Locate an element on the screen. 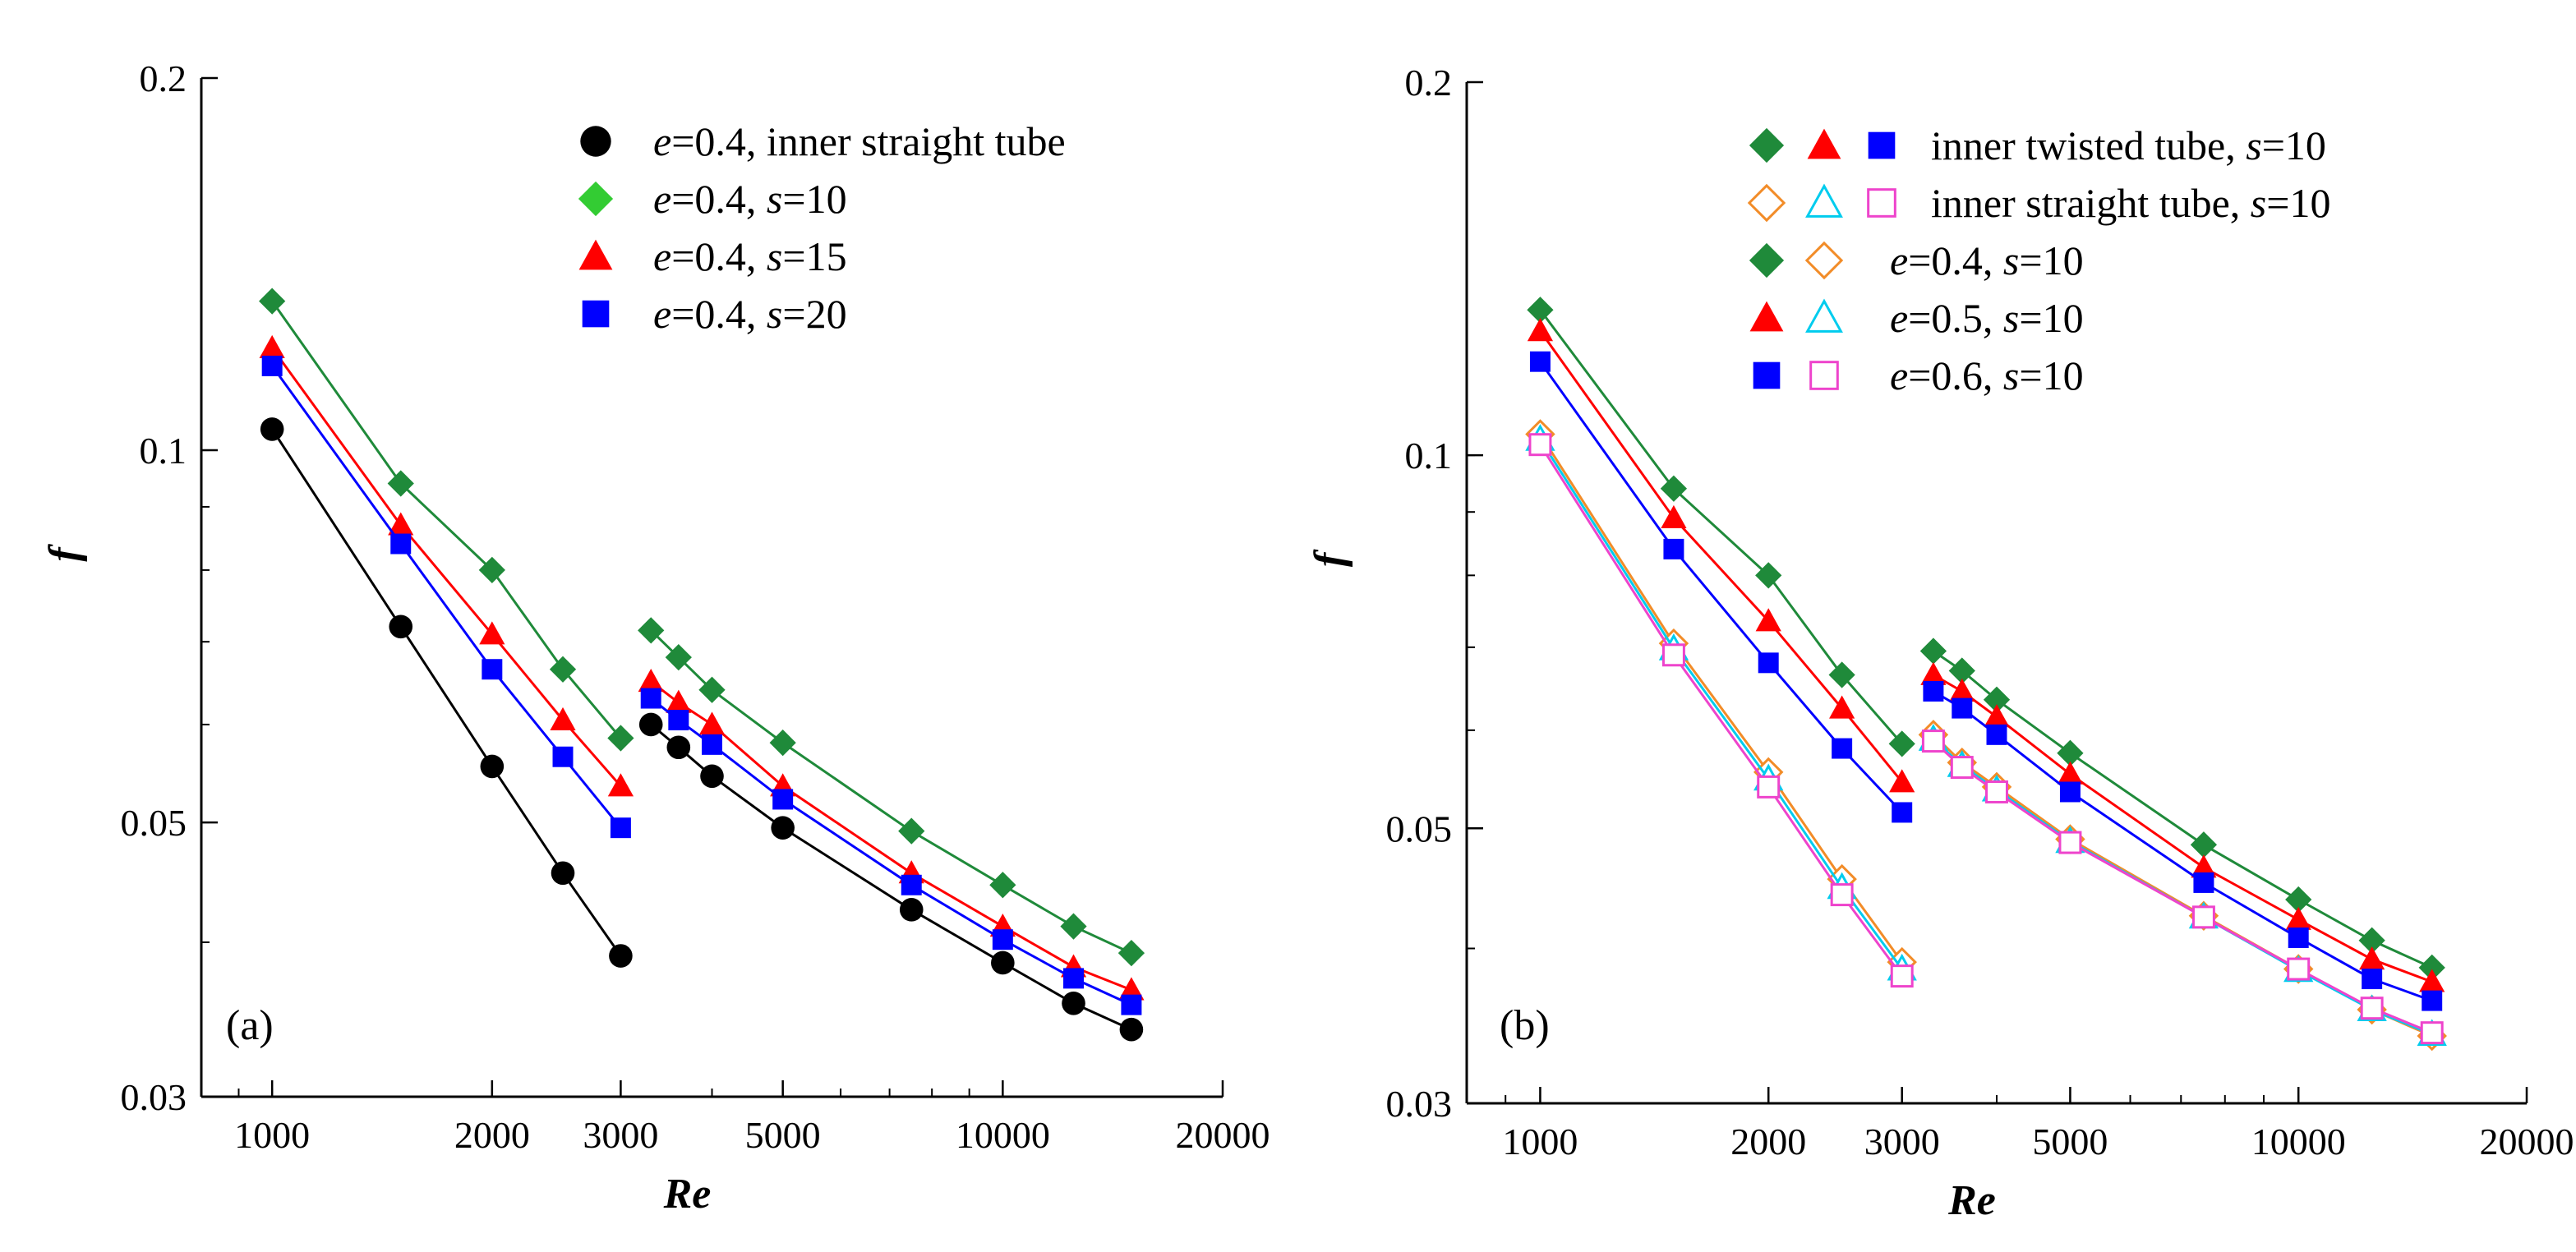 Image resolution: width=2576 pixels, height=1252 pixels. legend-label: e=0.4, s=10 is located at coordinates (1987, 260).